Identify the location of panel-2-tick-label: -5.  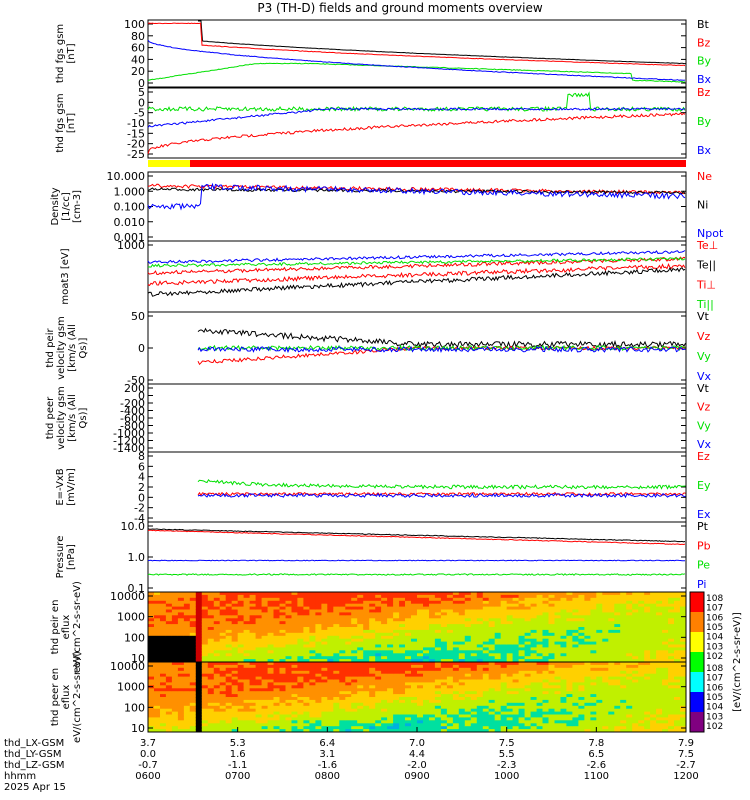
(139, 113).